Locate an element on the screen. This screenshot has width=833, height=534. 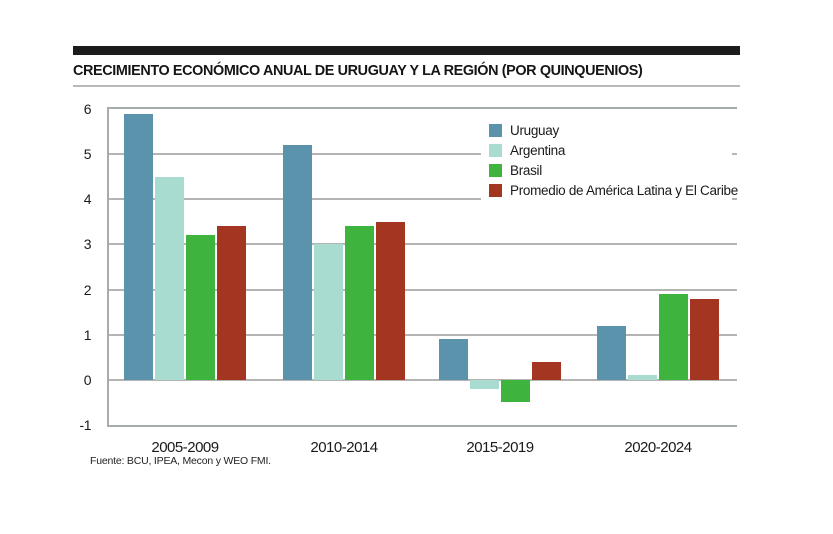
y-axis-labels: 6 5 4 3 2 1 0 -1 is located at coordinates (81, 267).